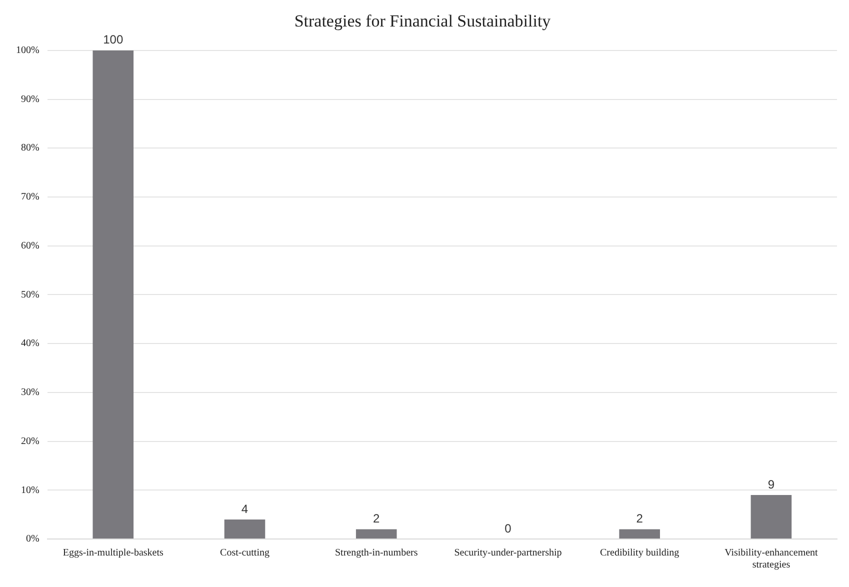 The width and height of the screenshot is (849, 587). What do you see at coordinates (508, 553) in the screenshot?
I see `x-tick-label: Security-under-partnership` at bounding box center [508, 553].